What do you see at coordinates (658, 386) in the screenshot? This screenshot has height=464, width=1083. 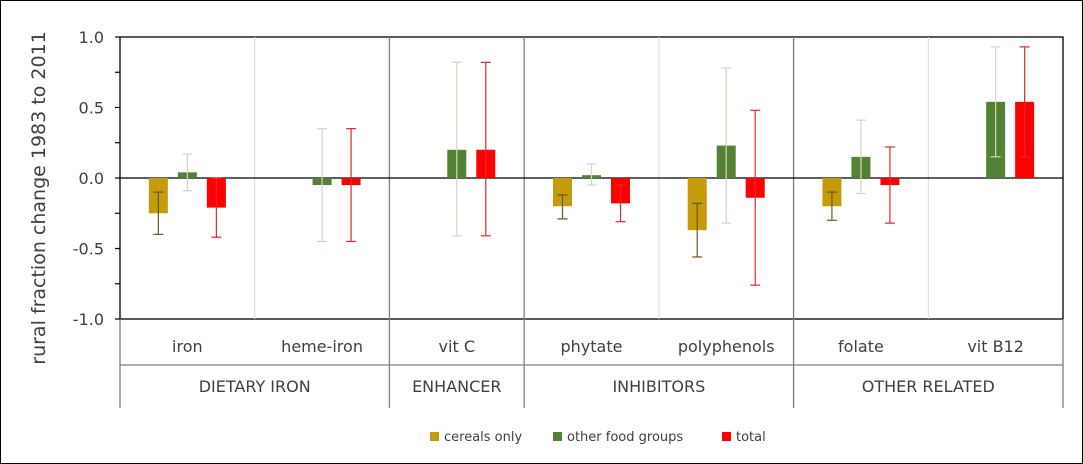 I see `group-label: INHIBITORS` at bounding box center [658, 386].